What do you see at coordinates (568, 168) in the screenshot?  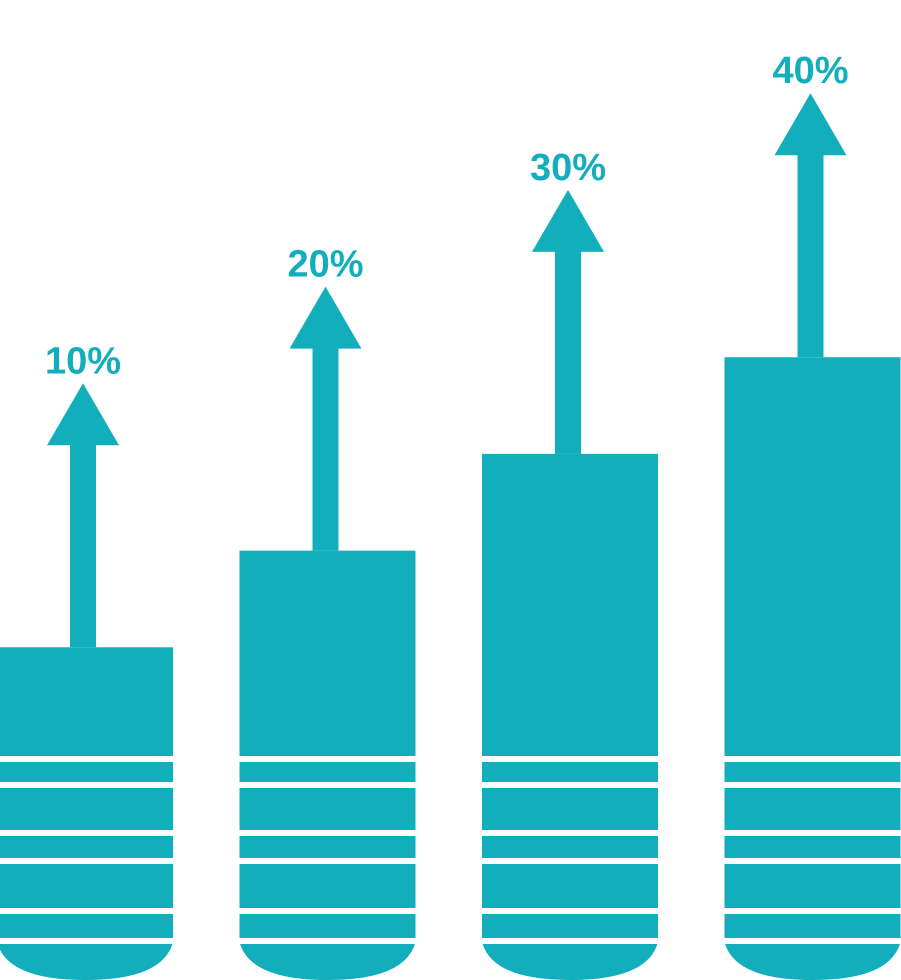 I see `value-label: 30%` at bounding box center [568, 168].